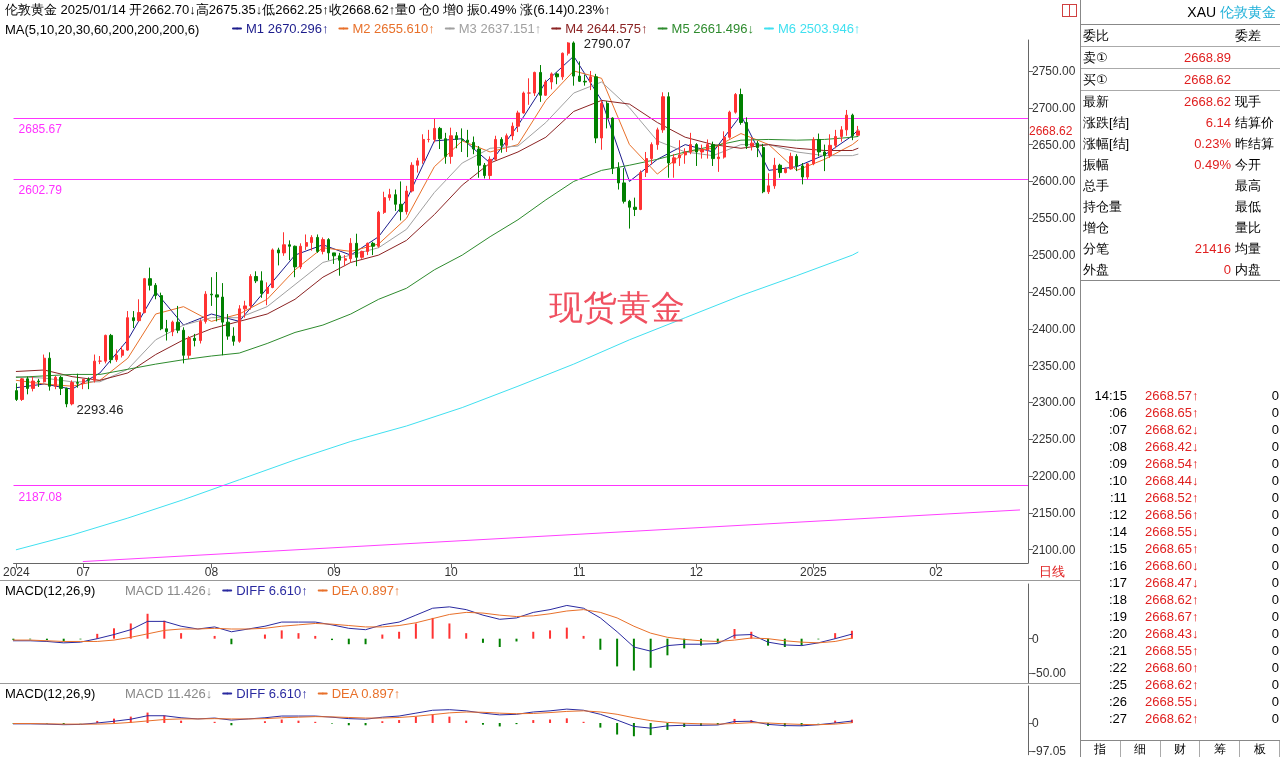 The width and height of the screenshot is (1280, 757). Describe the element at coordinates (1117, 548) in the screenshot. I see `text: :15` at that location.